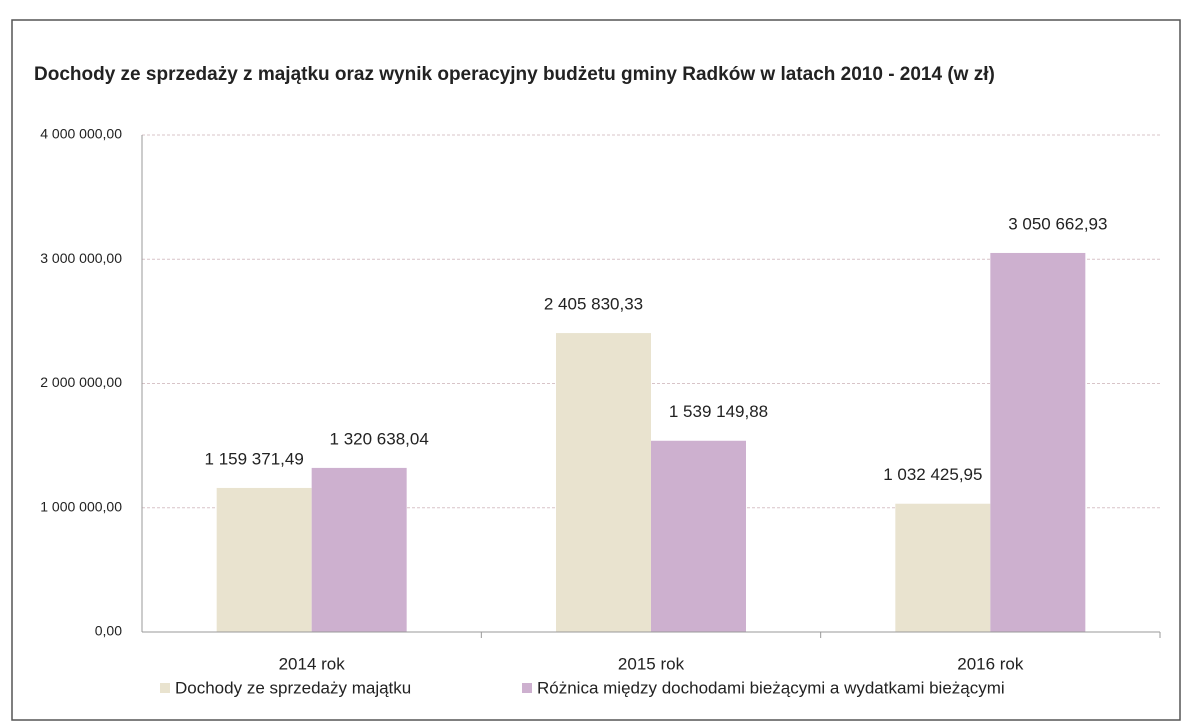  Describe the element at coordinates (651, 663) in the screenshot. I see `x-tick-label: 2015 rok` at that location.